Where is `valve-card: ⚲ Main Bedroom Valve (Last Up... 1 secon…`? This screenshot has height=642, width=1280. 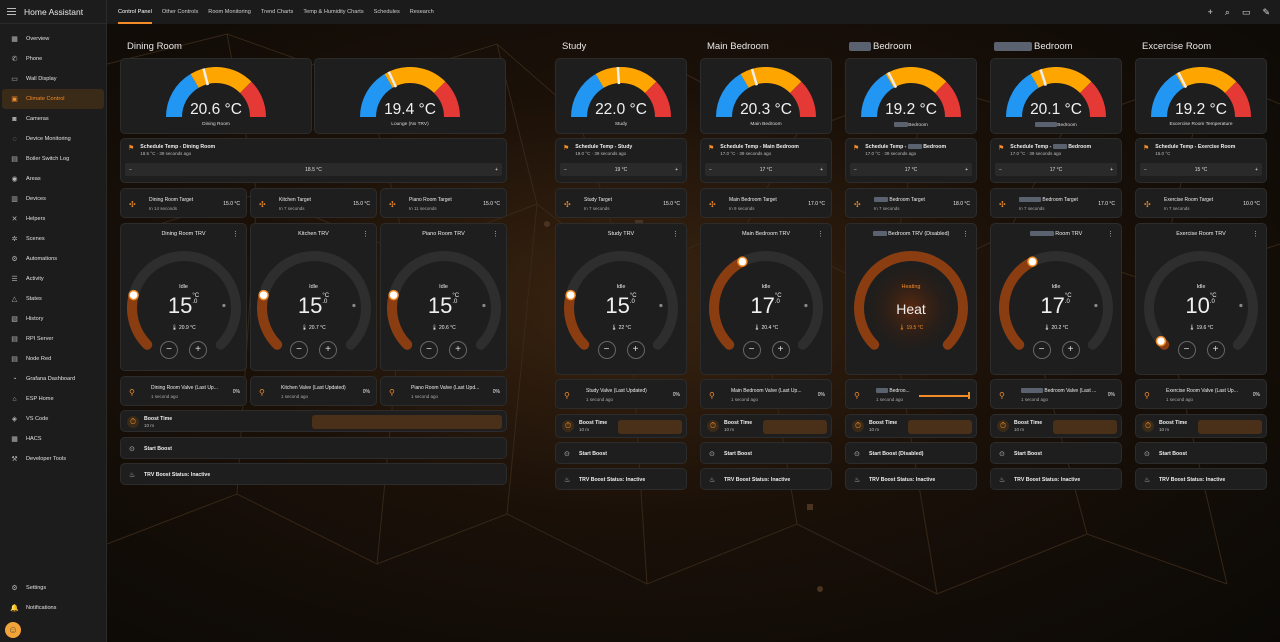
valve-card: ⚲ Main Bedroom Valve (Last Up... 1 secon… is located at coordinates (766, 394).